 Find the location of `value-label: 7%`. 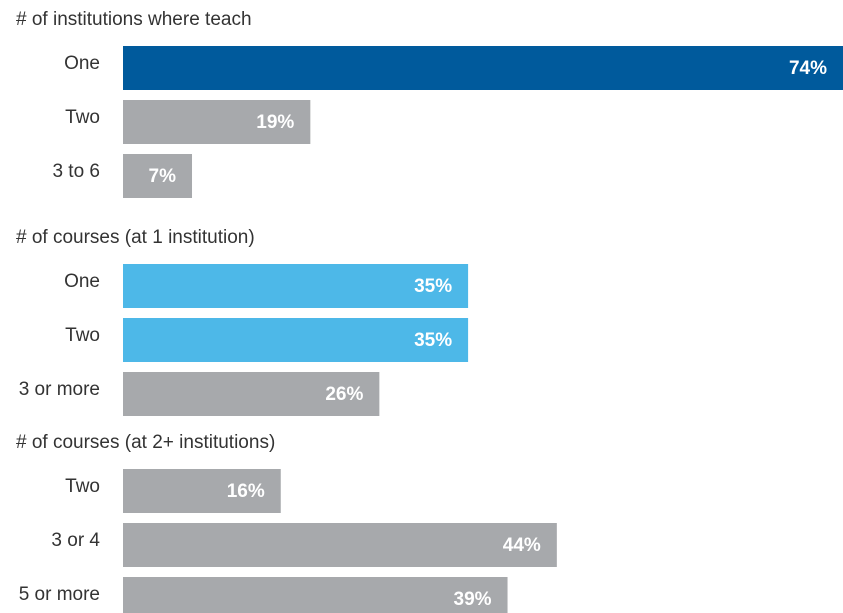

value-label: 7% is located at coordinates (163, 176).